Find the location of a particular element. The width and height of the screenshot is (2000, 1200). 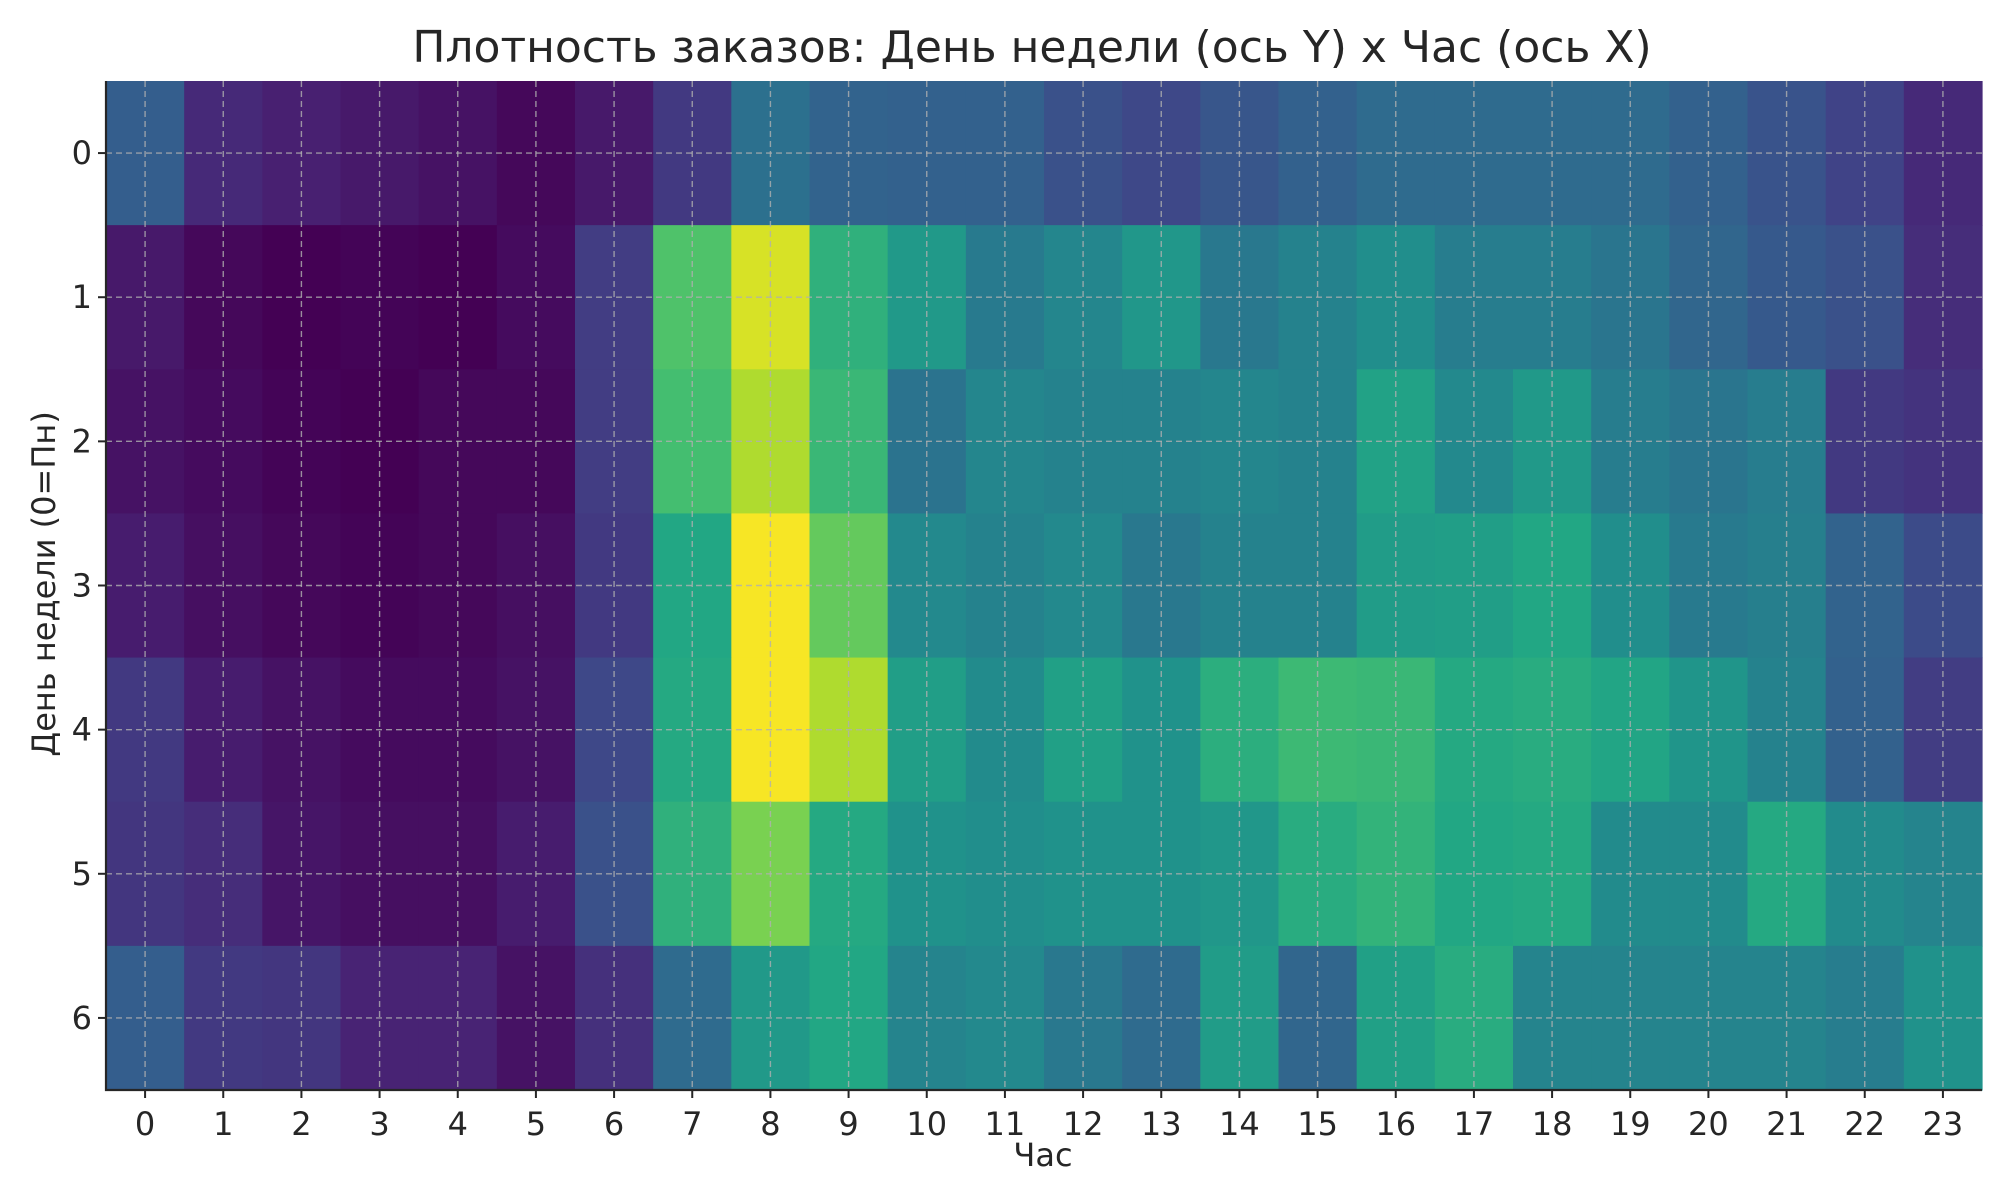

x-tick-label: 0 is located at coordinates (145, 1124).